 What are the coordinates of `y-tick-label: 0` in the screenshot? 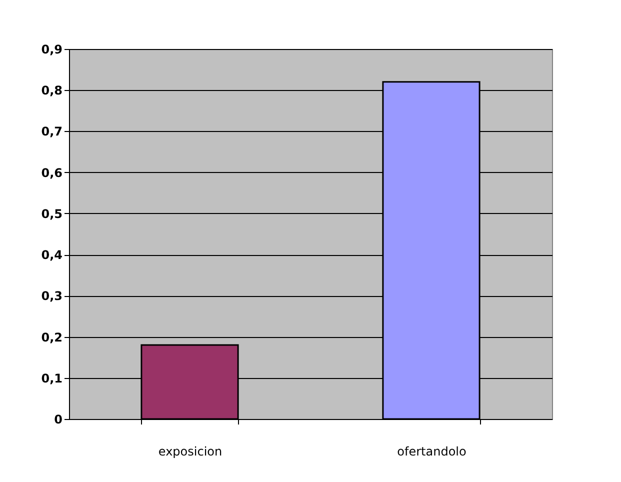 It's located at (58, 419).